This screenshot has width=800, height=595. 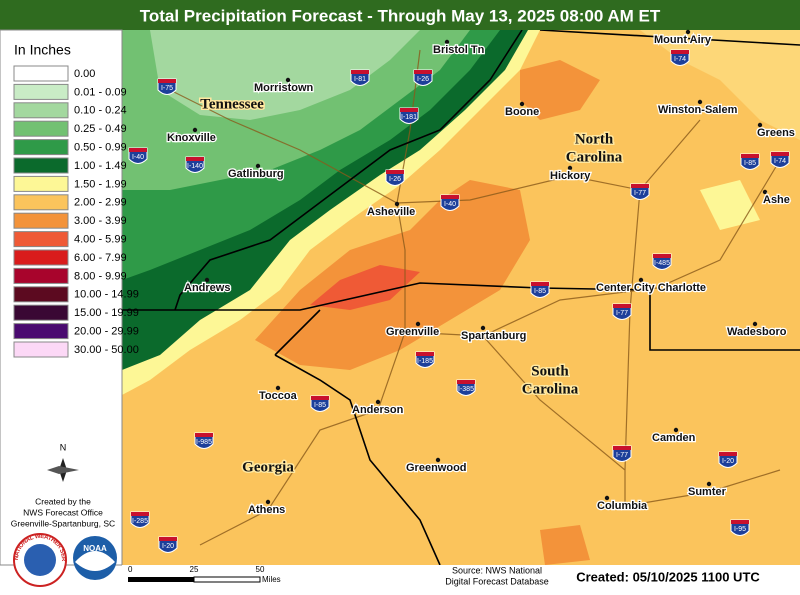 What do you see at coordinates (674, 438) in the screenshot?
I see `city-label: Camden` at bounding box center [674, 438].